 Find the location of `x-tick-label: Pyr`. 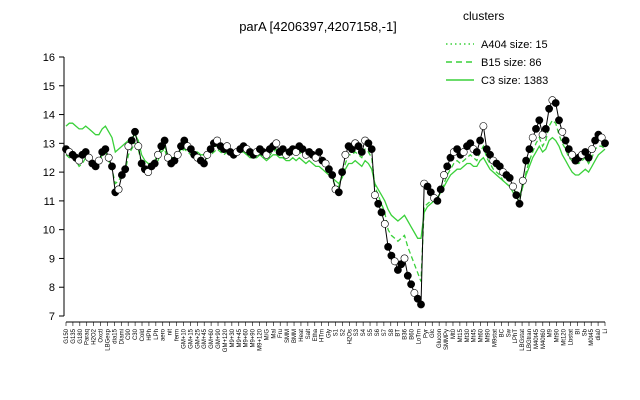

x-tick-label: Pyr is located at coordinates (426, 333).